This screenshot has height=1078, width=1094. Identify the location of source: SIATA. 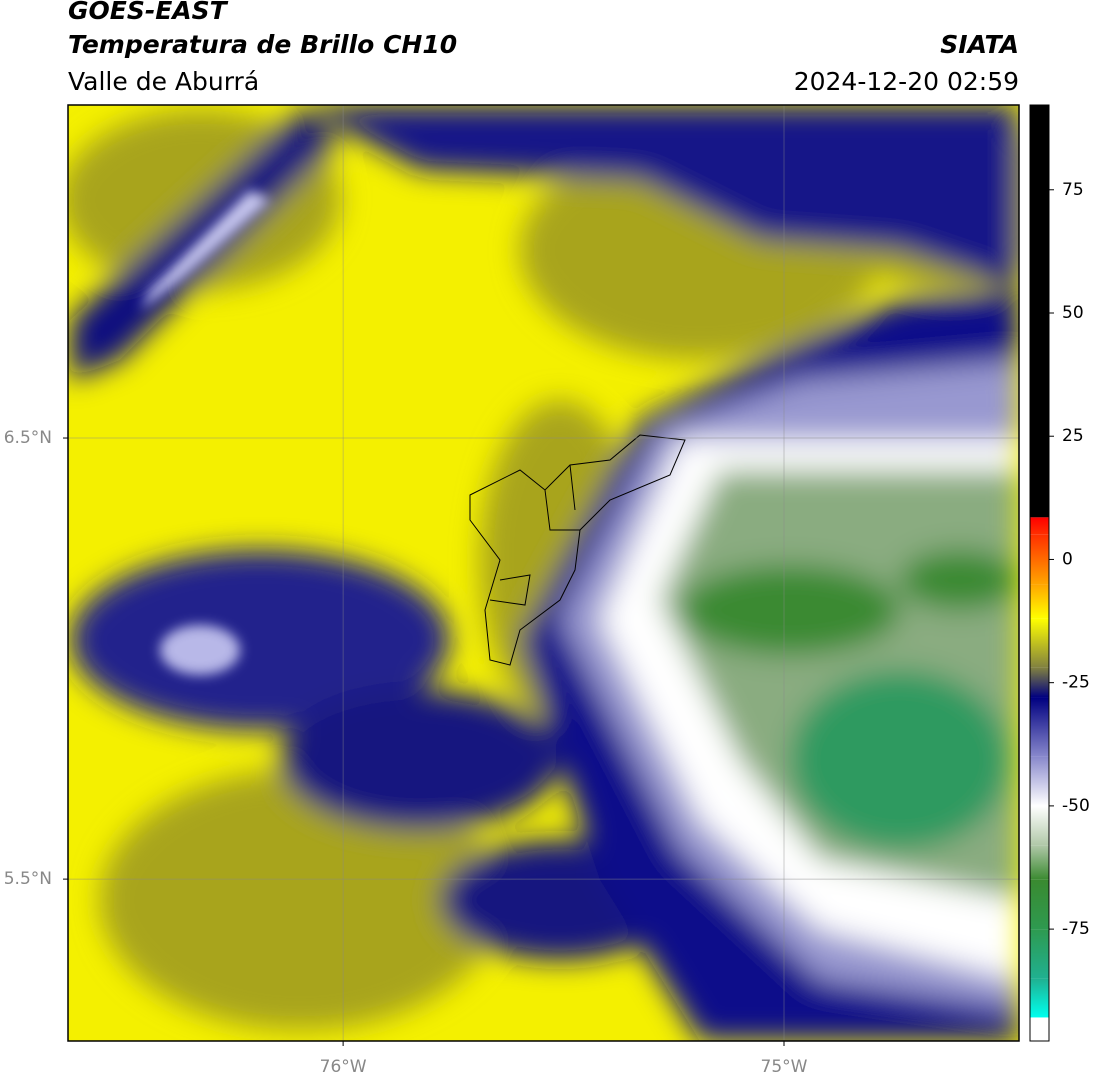
(979, 44).